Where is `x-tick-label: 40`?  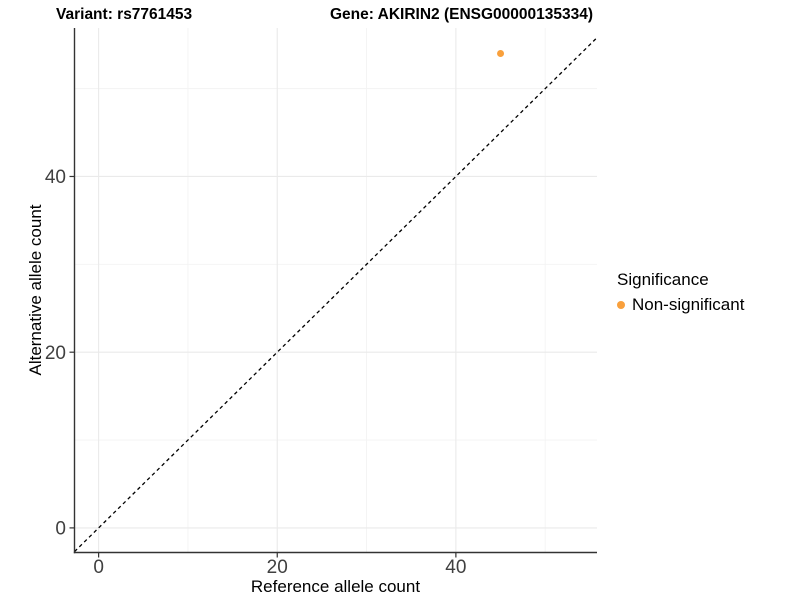 x-tick-label: 40 is located at coordinates (455, 567).